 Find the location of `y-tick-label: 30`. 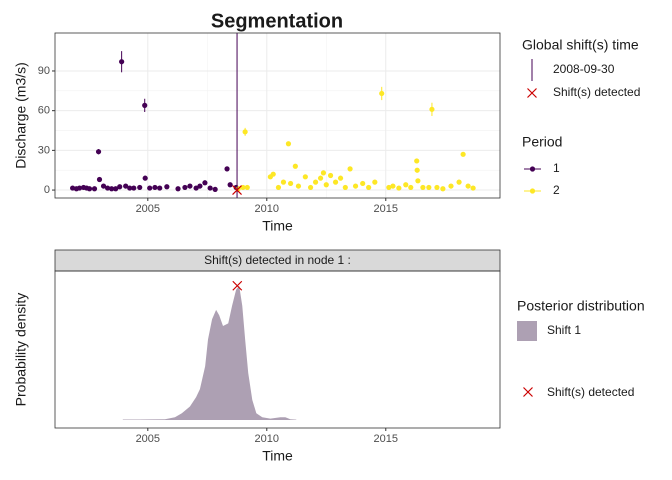

y-tick-label: 30 is located at coordinates (44, 150).